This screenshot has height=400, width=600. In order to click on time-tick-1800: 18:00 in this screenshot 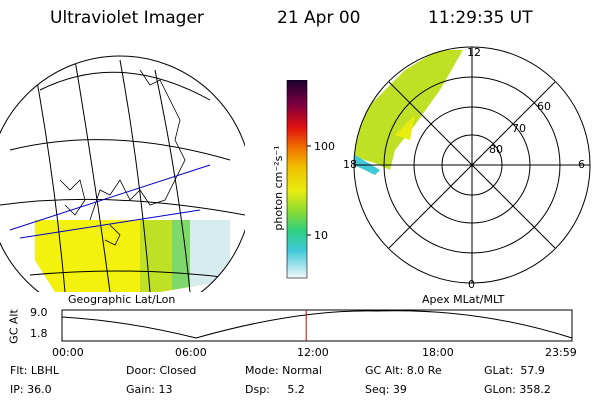, I will do `click(438, 352)`.